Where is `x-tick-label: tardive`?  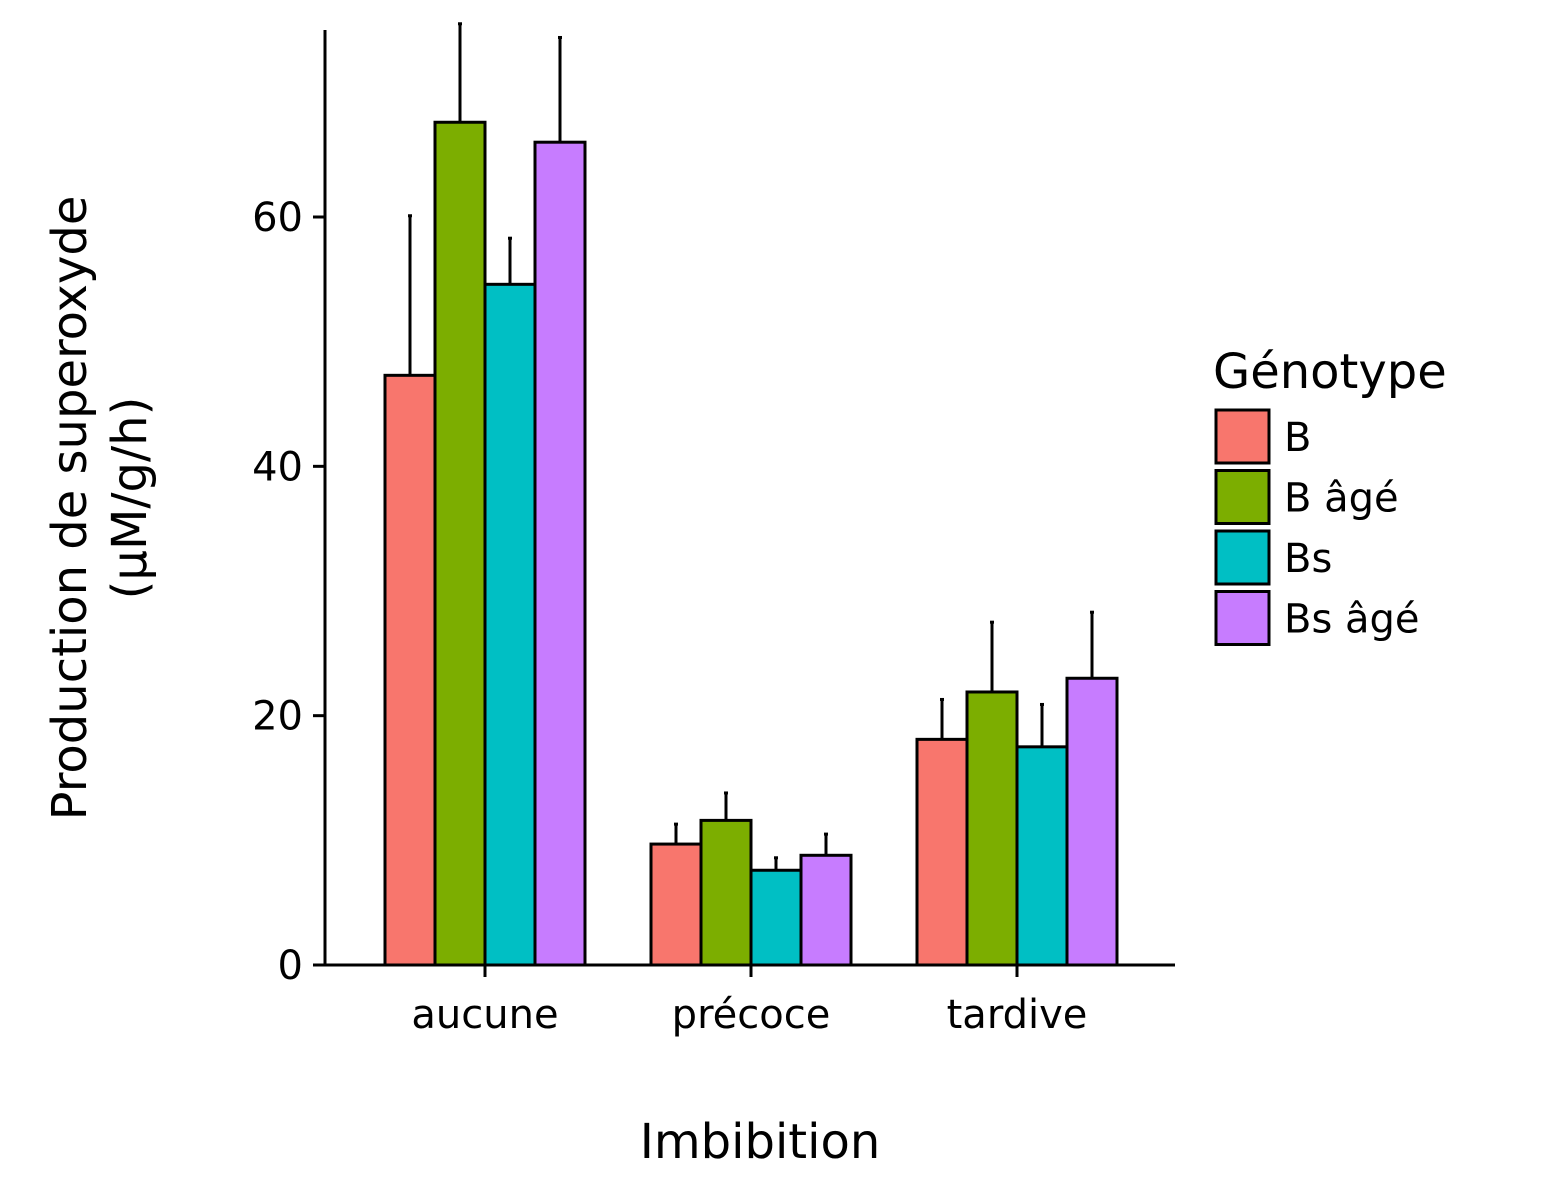 x-tick-label: tardive is located at coordinates (1017, 1015).